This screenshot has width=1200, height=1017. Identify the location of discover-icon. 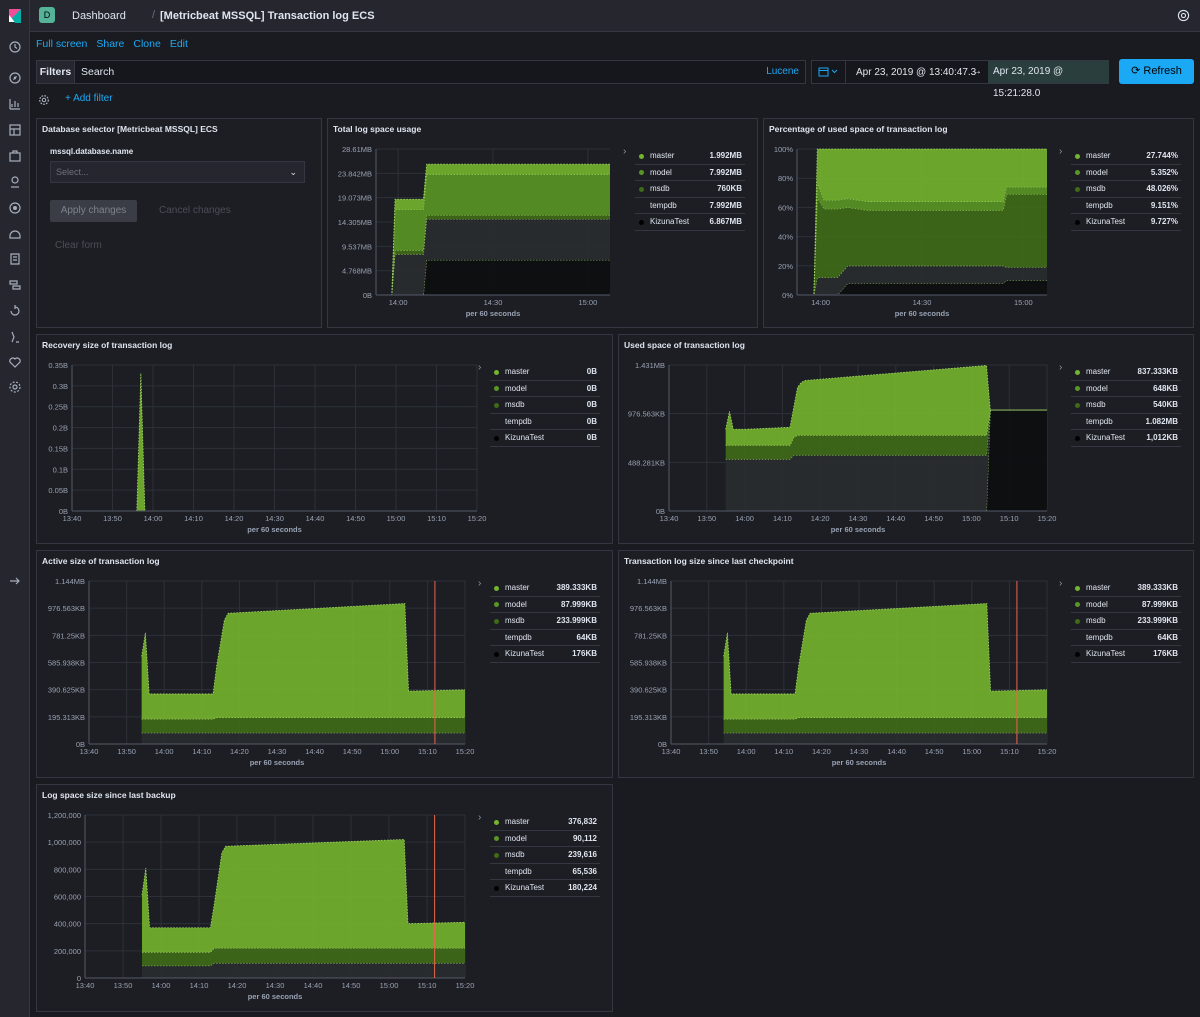
(15, 78).